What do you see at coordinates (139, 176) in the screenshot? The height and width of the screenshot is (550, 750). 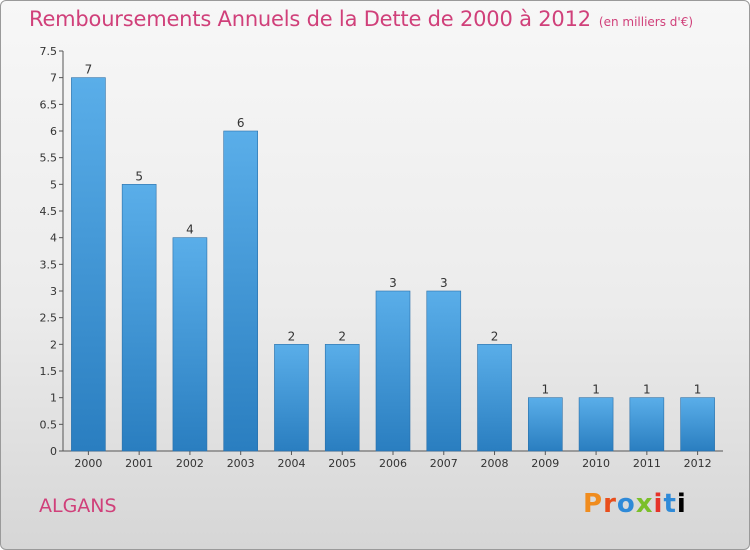 I see `value-label-2001: 5` at bounding box center [139, 176].